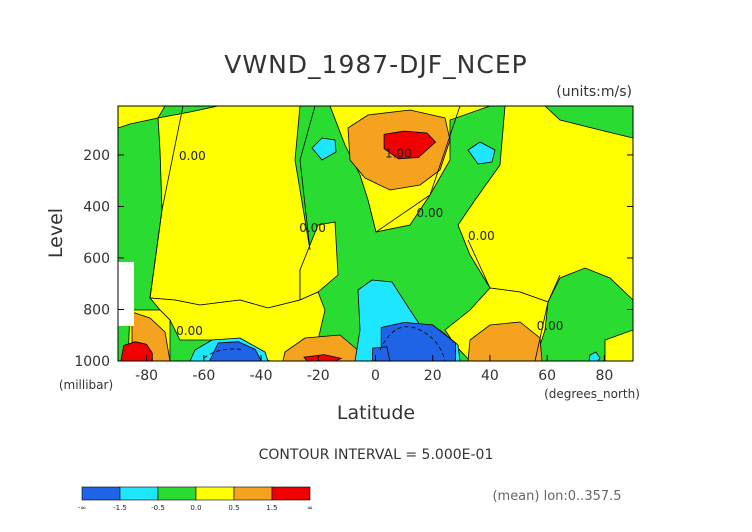 This screenshot has height=532, width=752. What do you see at coordinates (96, 207) in the screenshot?
I see `y-tick-label: 400` at bounding box center [96, 207].